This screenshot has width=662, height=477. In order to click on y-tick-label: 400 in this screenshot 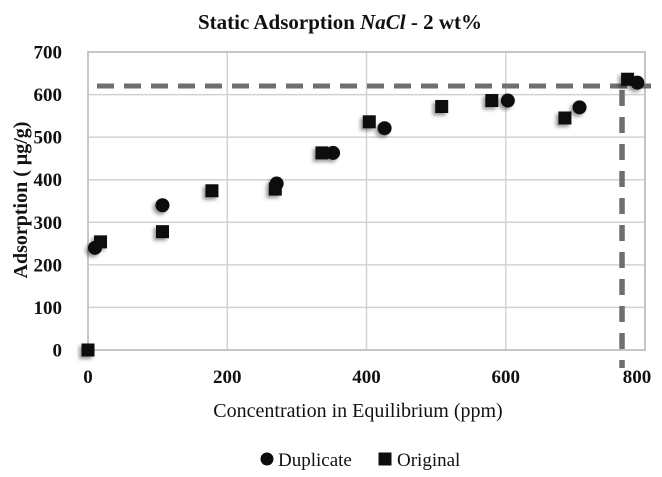, I will do `click(48, 180)`.